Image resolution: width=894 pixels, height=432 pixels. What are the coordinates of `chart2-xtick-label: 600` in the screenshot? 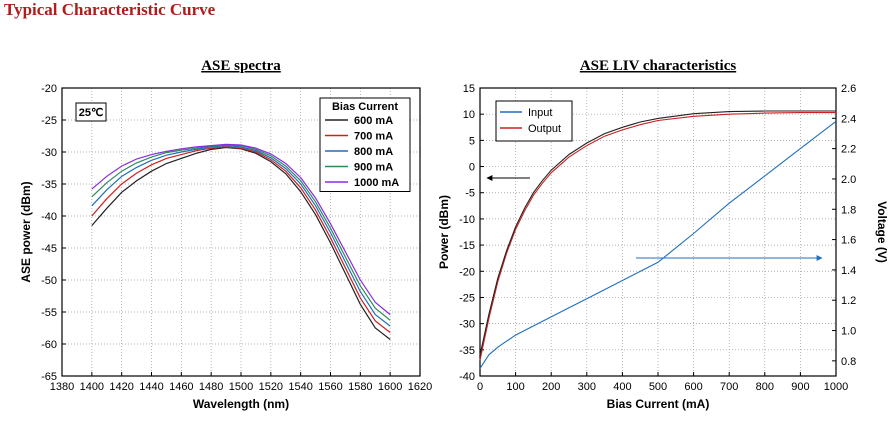 It's located at (693, 387).